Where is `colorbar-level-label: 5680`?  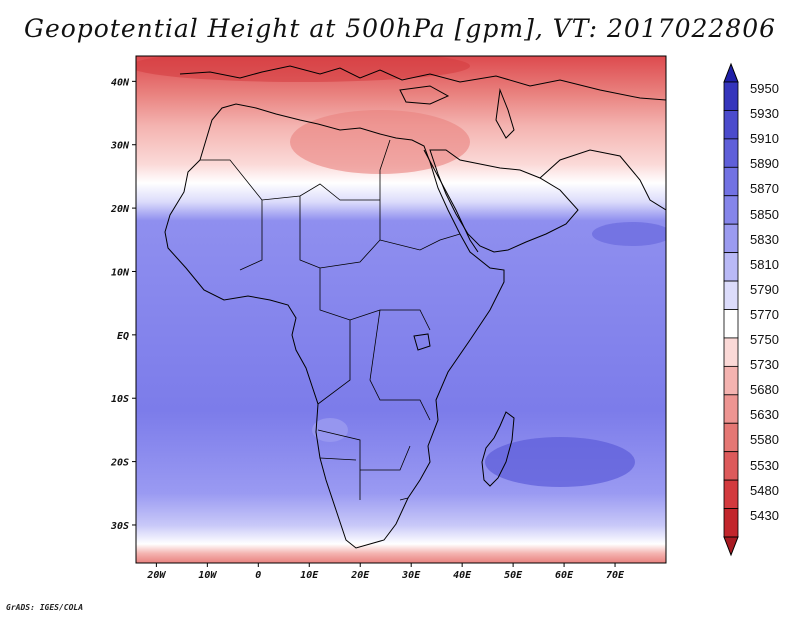 colorbar-level-label: 5680 is located at coordinates (764, 390).